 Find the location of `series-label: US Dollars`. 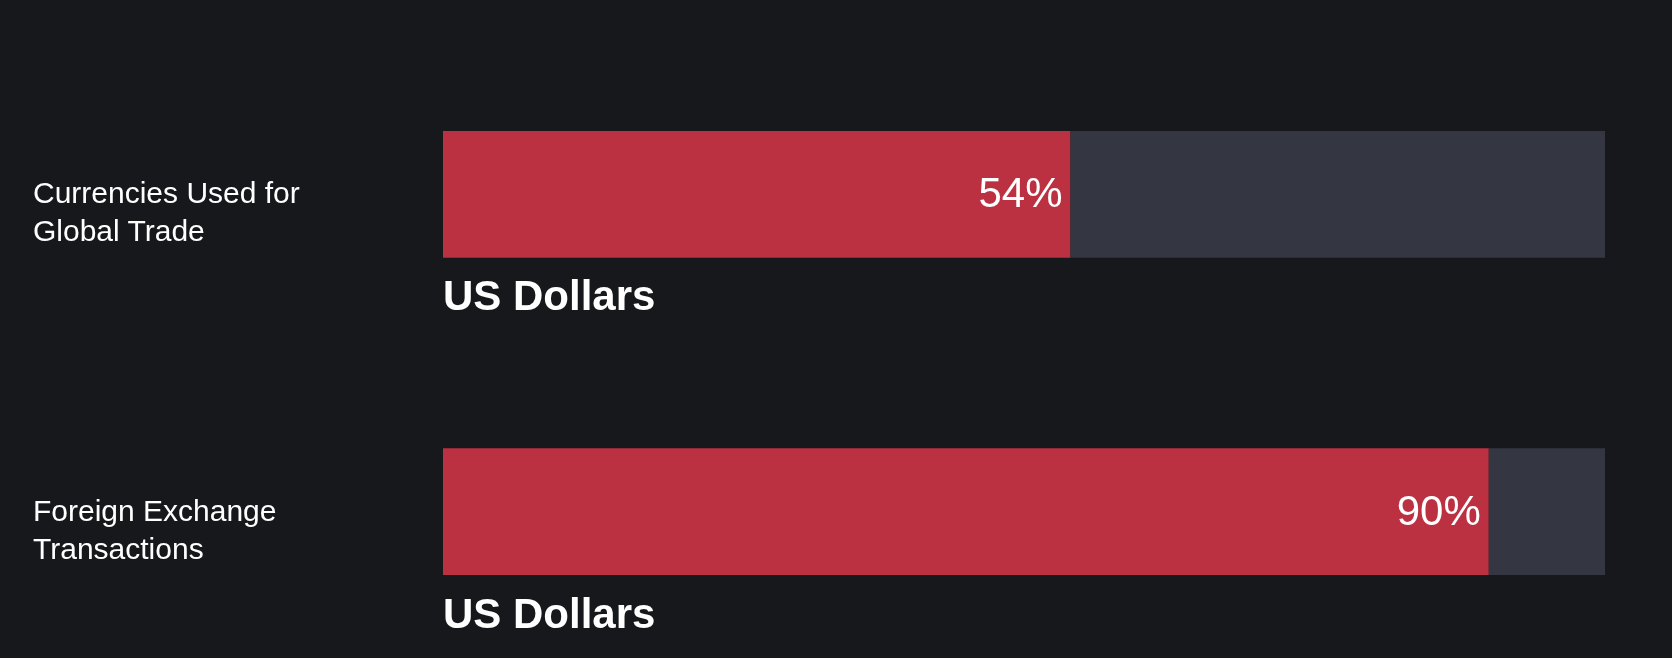

series-label: US Dollars is located at coordinates (549, 613).